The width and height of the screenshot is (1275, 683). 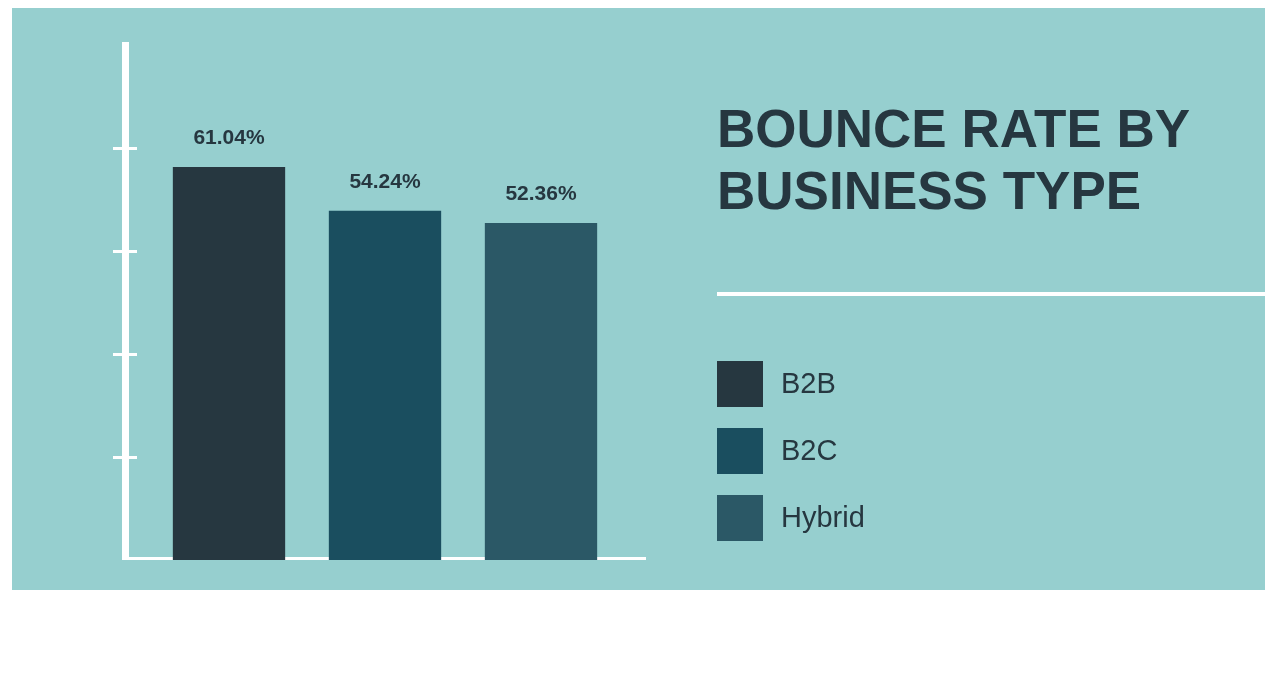 What do you see at coordinates (541, 193) in the screenshot?
I see `data-label: 52.36%` at bounding box center [541, 193].